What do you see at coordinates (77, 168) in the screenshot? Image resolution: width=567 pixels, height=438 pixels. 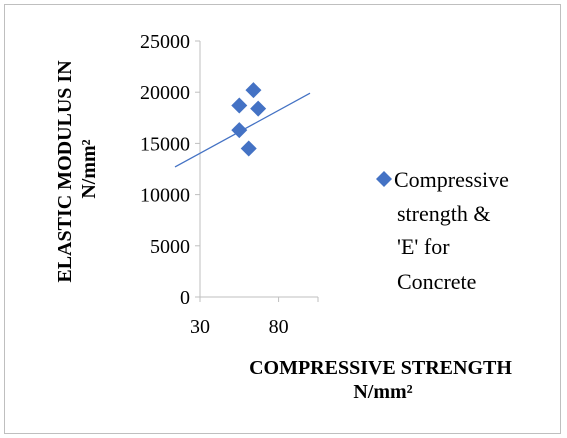 I see `y-axis-title: ELASTIC MODULUS IN N/mm²` at bounding box center [77, 168].